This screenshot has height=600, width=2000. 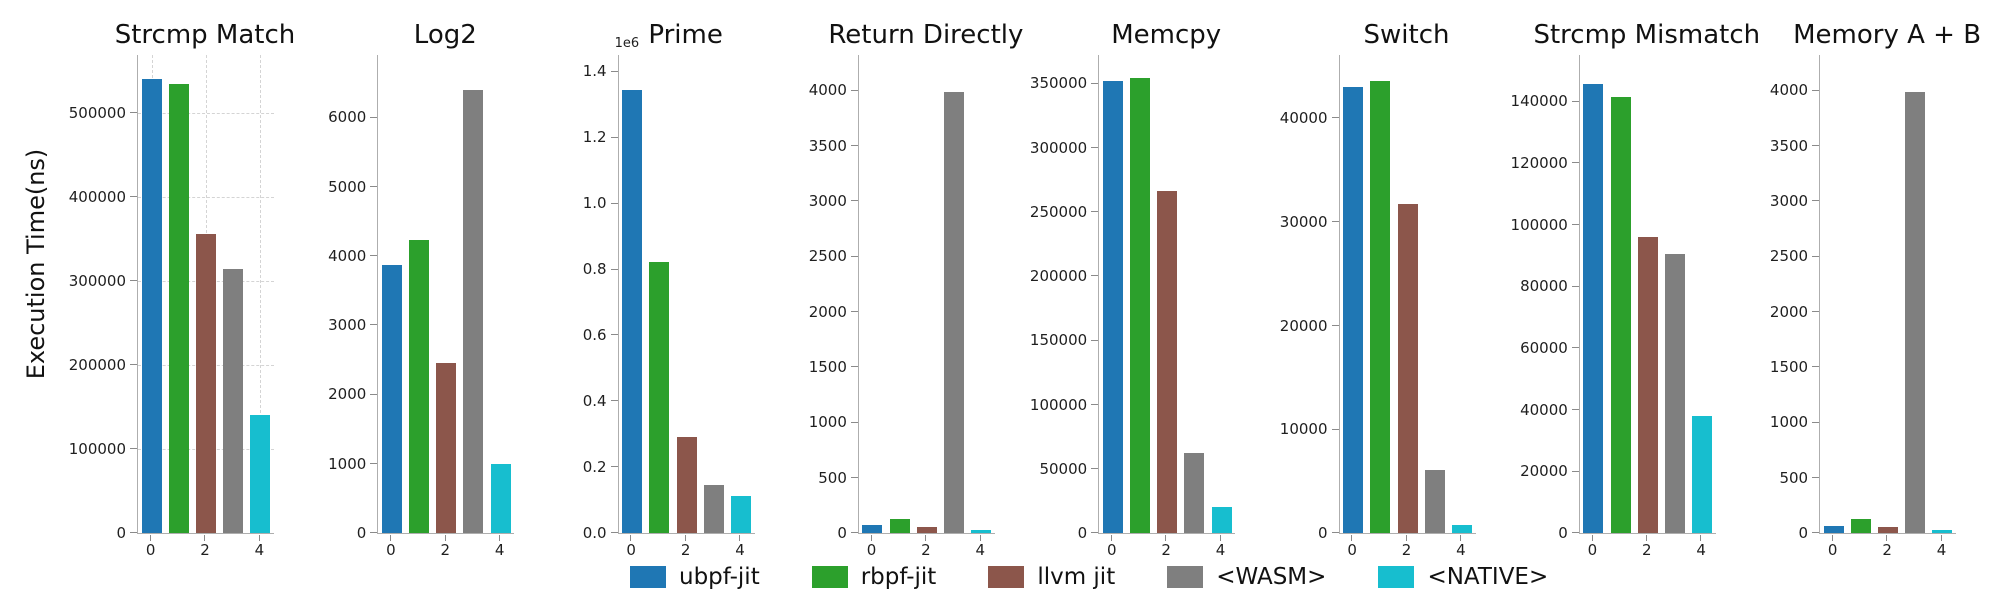 I want to click on bar-native, so click(x=1221, y=520).